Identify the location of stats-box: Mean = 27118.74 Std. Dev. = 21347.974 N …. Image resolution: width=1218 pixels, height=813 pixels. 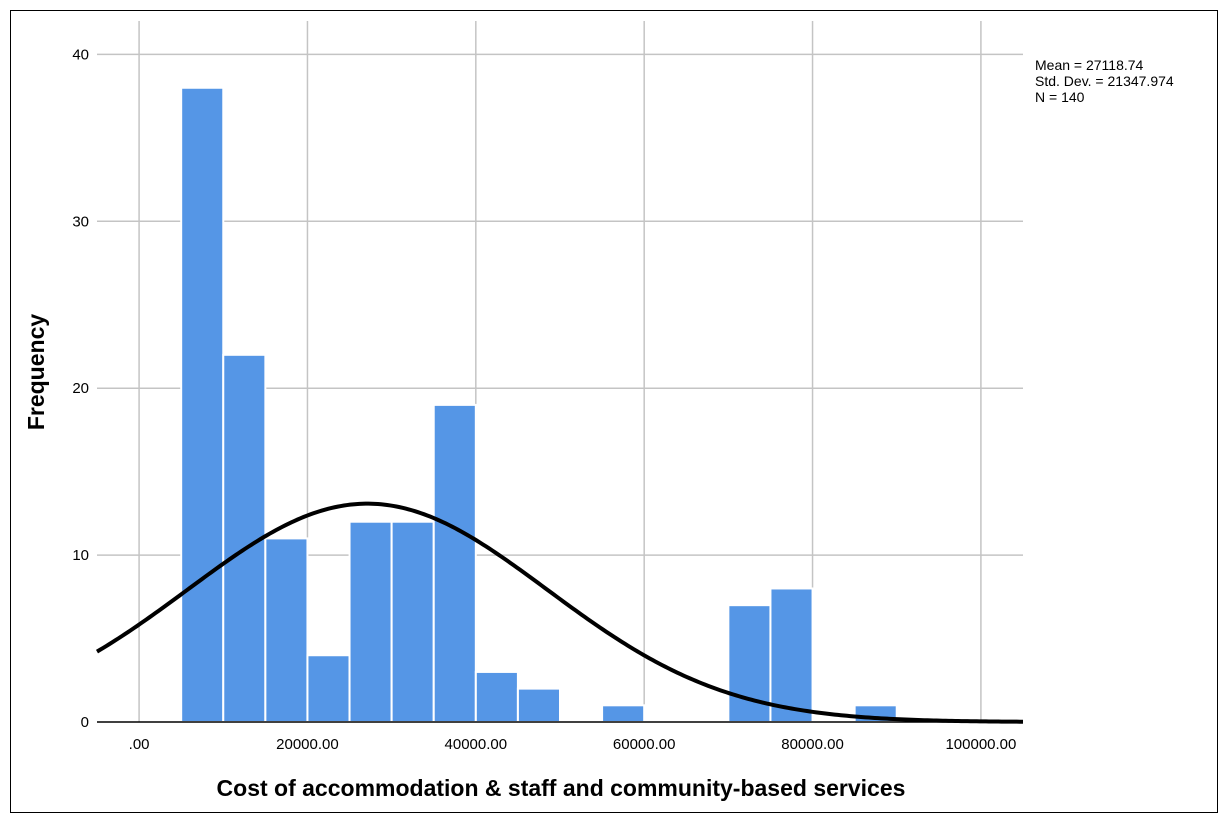
(1104, 81).